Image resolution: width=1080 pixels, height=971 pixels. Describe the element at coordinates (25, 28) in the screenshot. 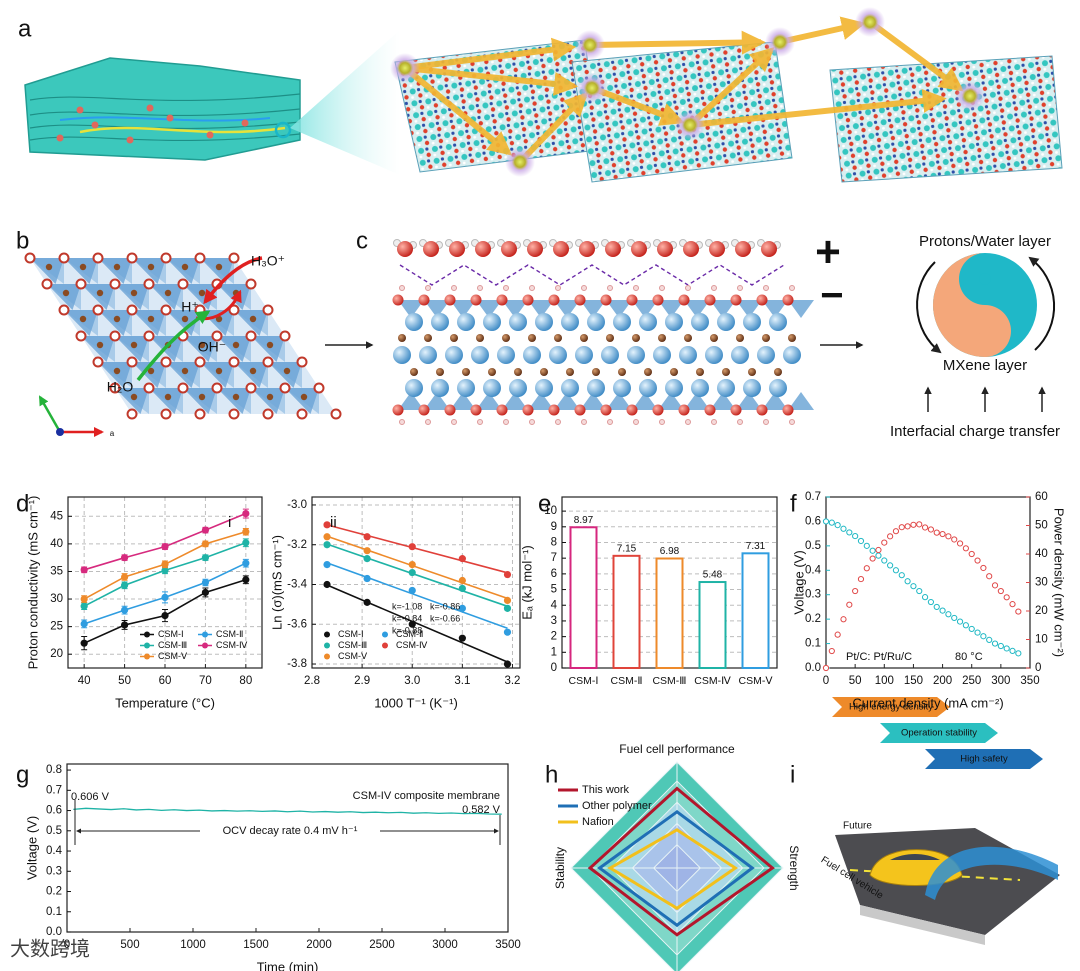

I see `panel-label: a` at that location.